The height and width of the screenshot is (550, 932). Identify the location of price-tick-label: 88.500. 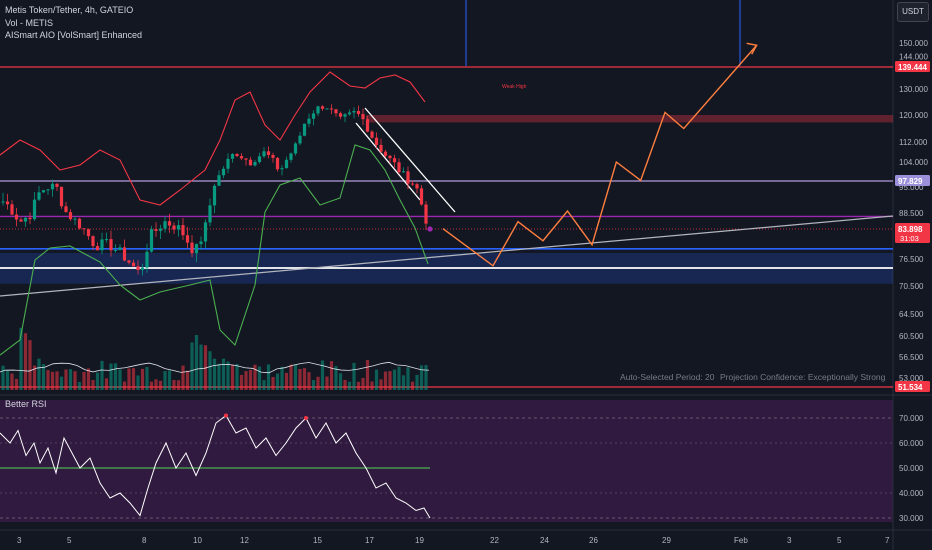
(911, 213).